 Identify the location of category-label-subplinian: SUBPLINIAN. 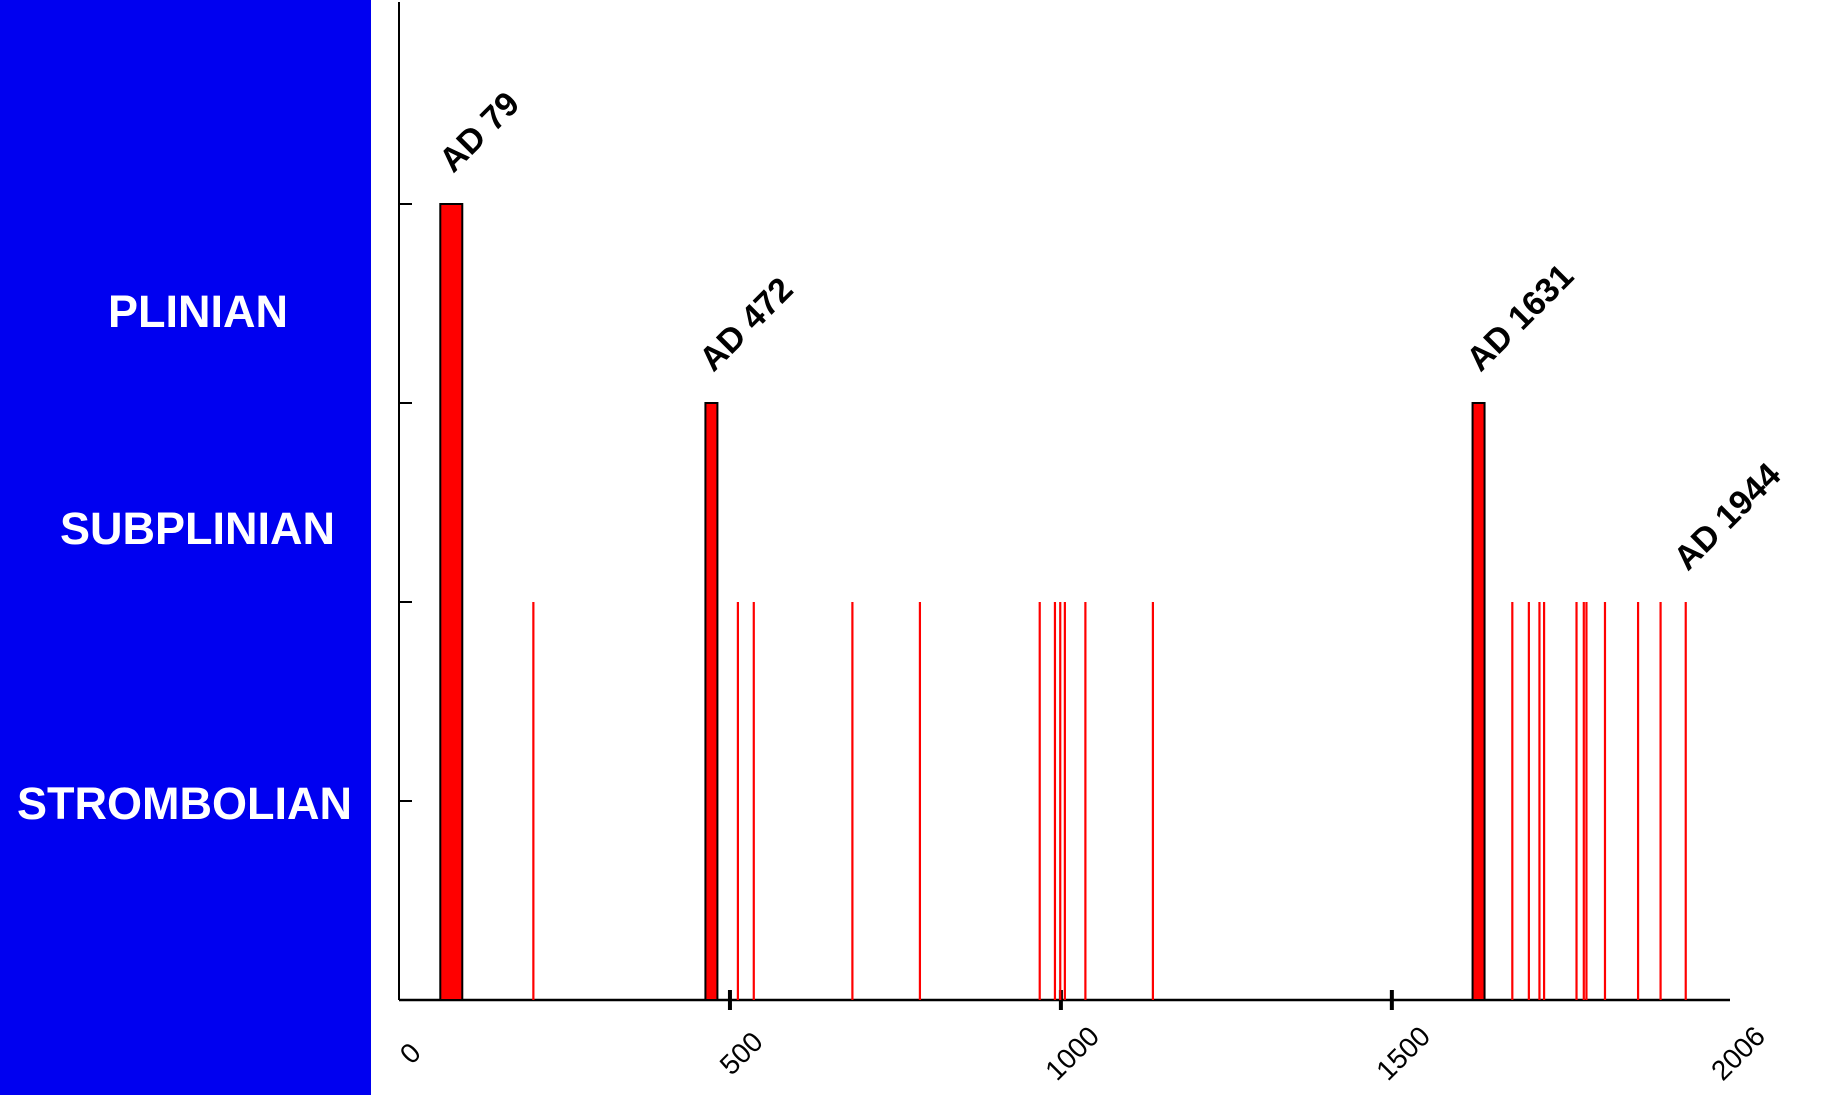
(198, 528).